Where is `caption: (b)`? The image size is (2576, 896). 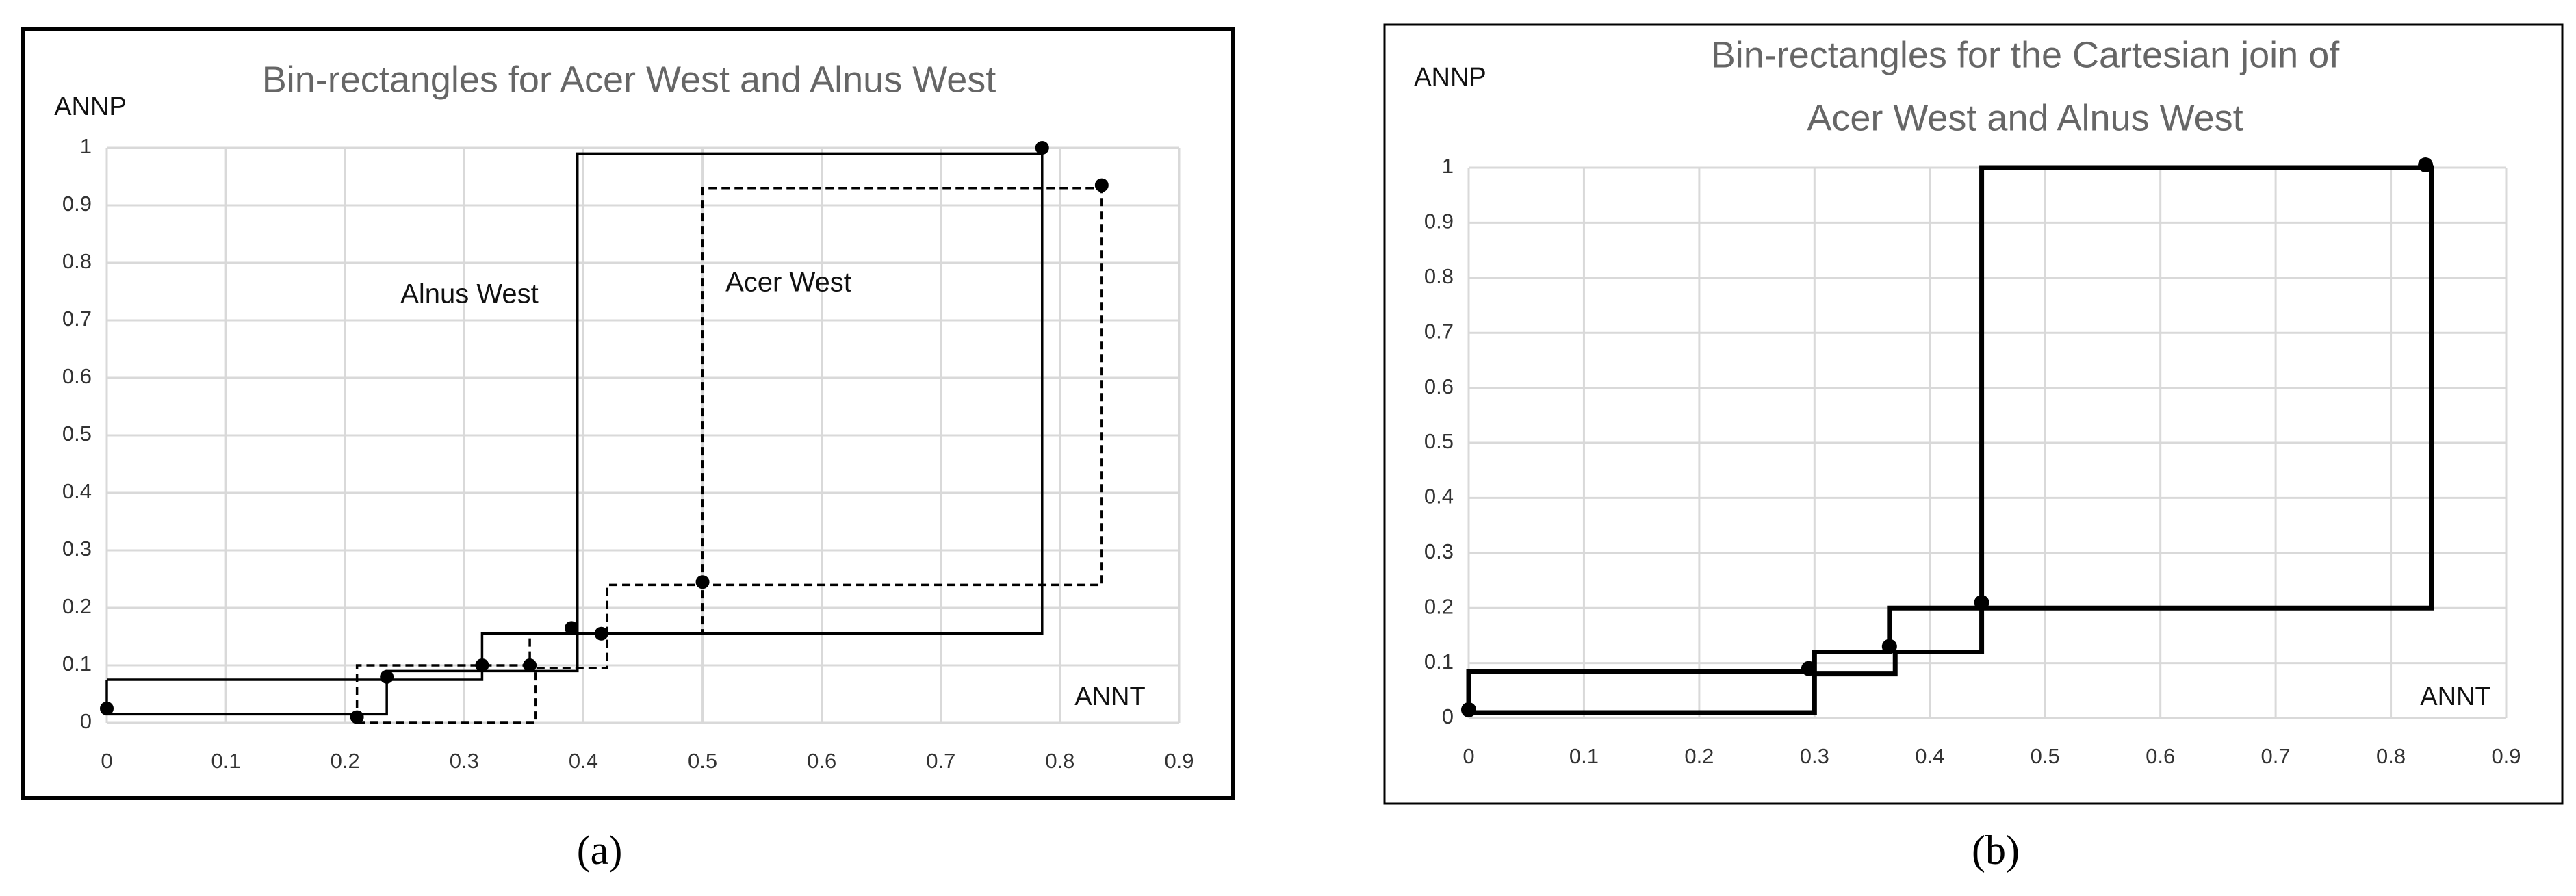 caption: (b) is located at coordinates (1996, 850).